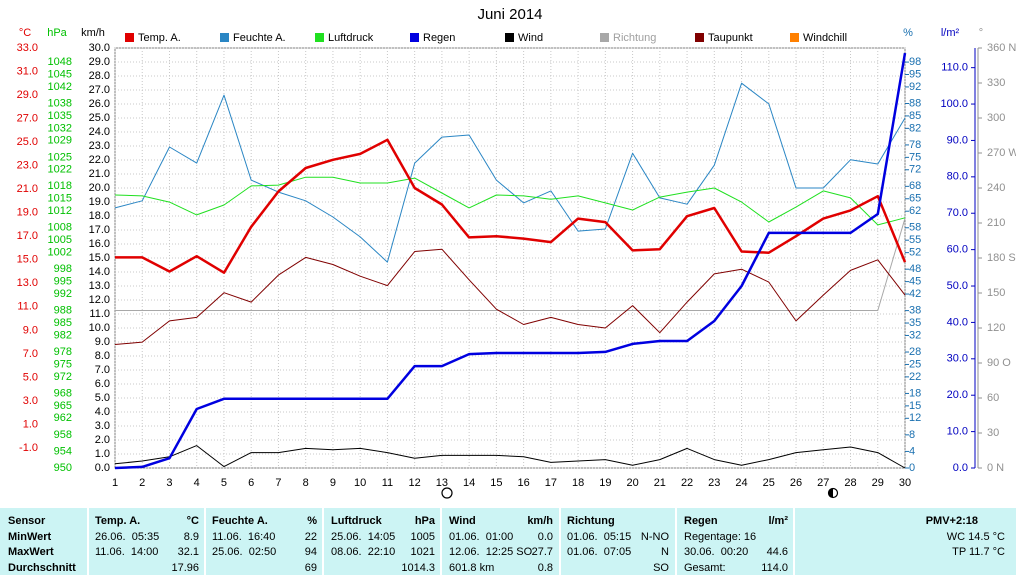 Image resolution: width=1016 pixels, height=575 pixels. Describe the element at coordinates (915, 364) in the screenshot. I see `y-tick-label: 25` at that location.